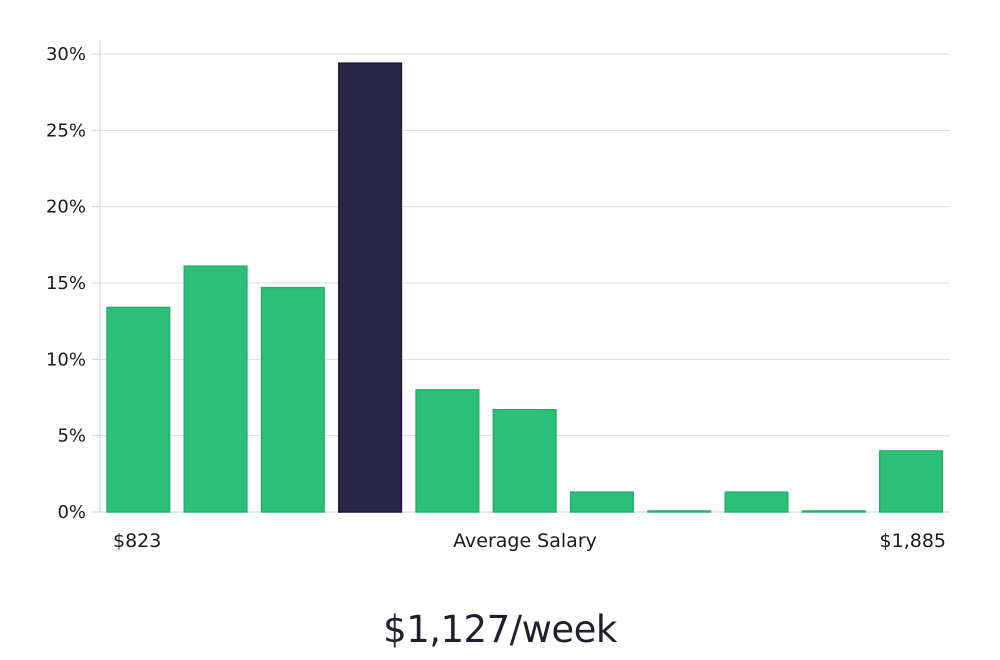 The width and height of the screenshot is (1000, 660). Describe the element at coordinates (71, 512) in the screenshot. I see `y-tick-label: 0%` at that location.